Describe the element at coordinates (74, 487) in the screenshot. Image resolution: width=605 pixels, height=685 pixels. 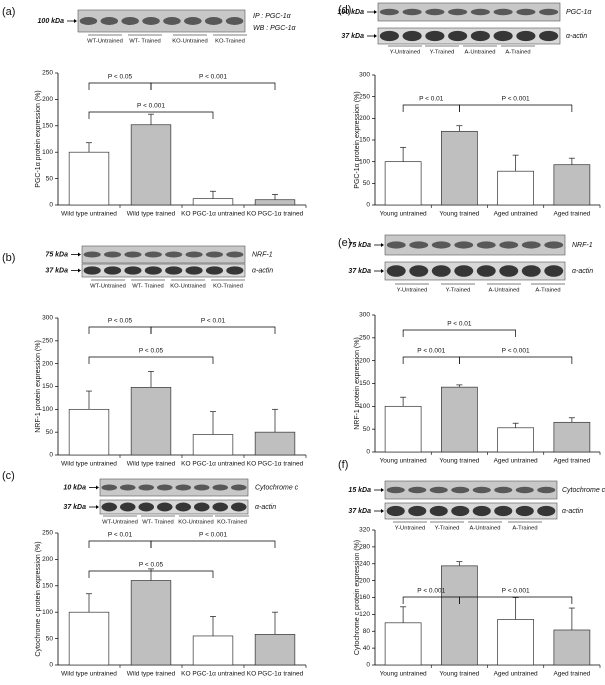
I see `kda-marker: 10 kDa` at that location.